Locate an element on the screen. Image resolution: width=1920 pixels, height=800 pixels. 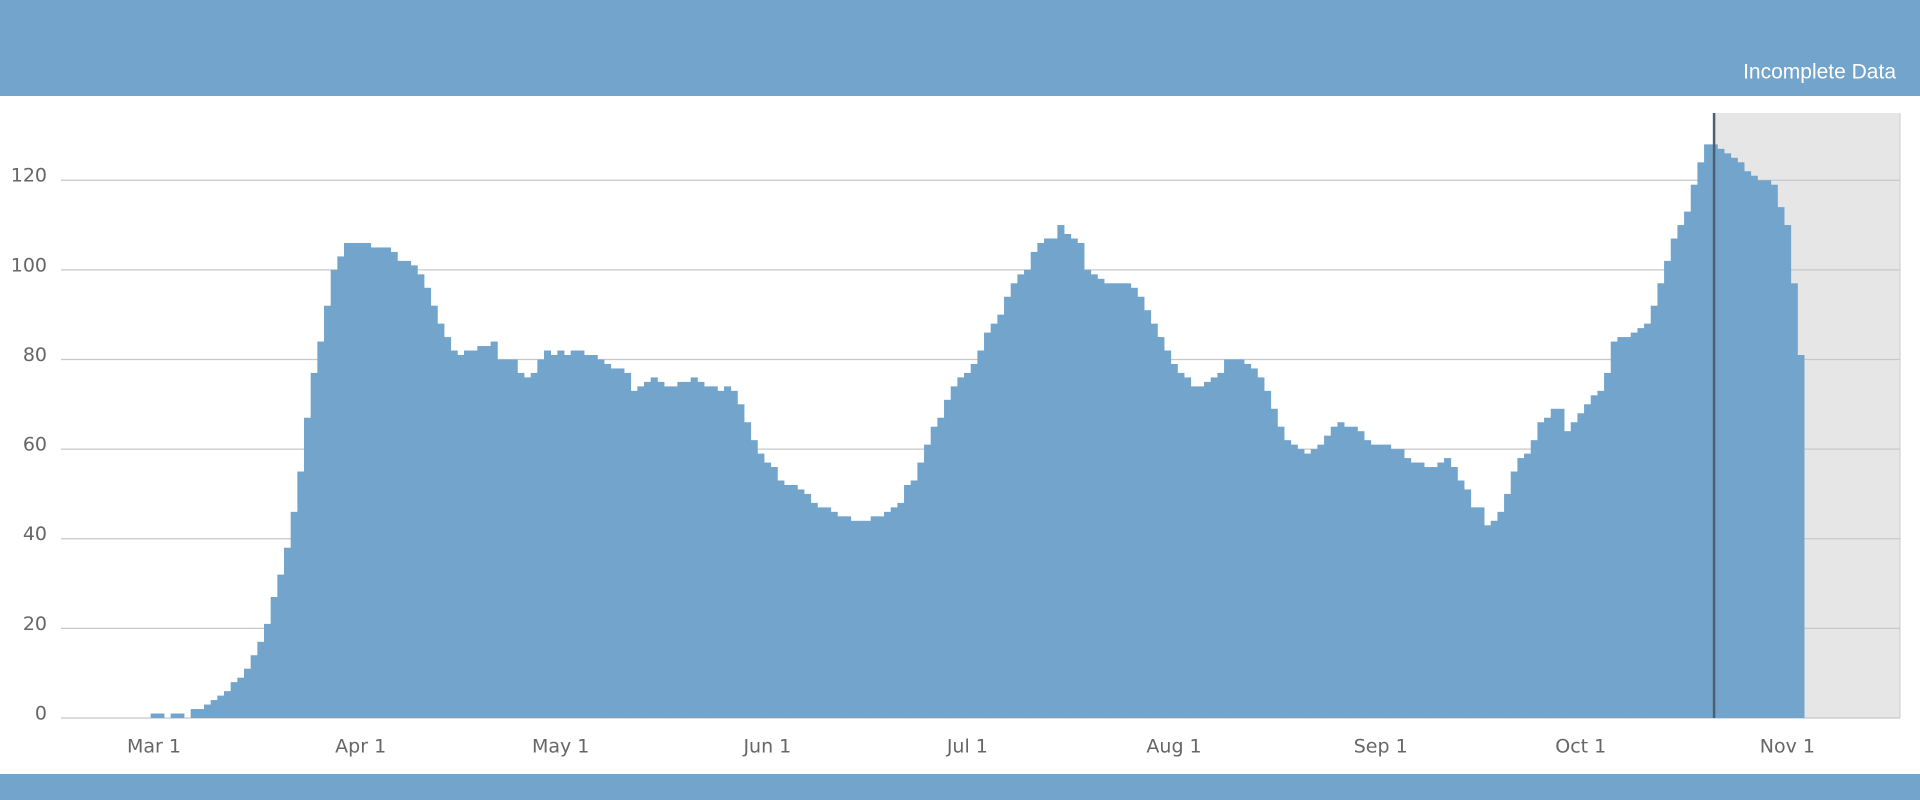
y-tick-label: 60 is located at coordinates (35, 445).